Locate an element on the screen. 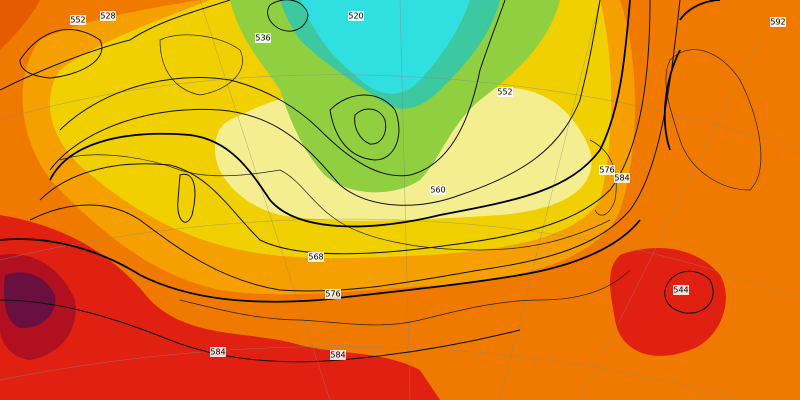 The image size is (800, 400). contour-label: 592 is located at coordinates (777, 22).